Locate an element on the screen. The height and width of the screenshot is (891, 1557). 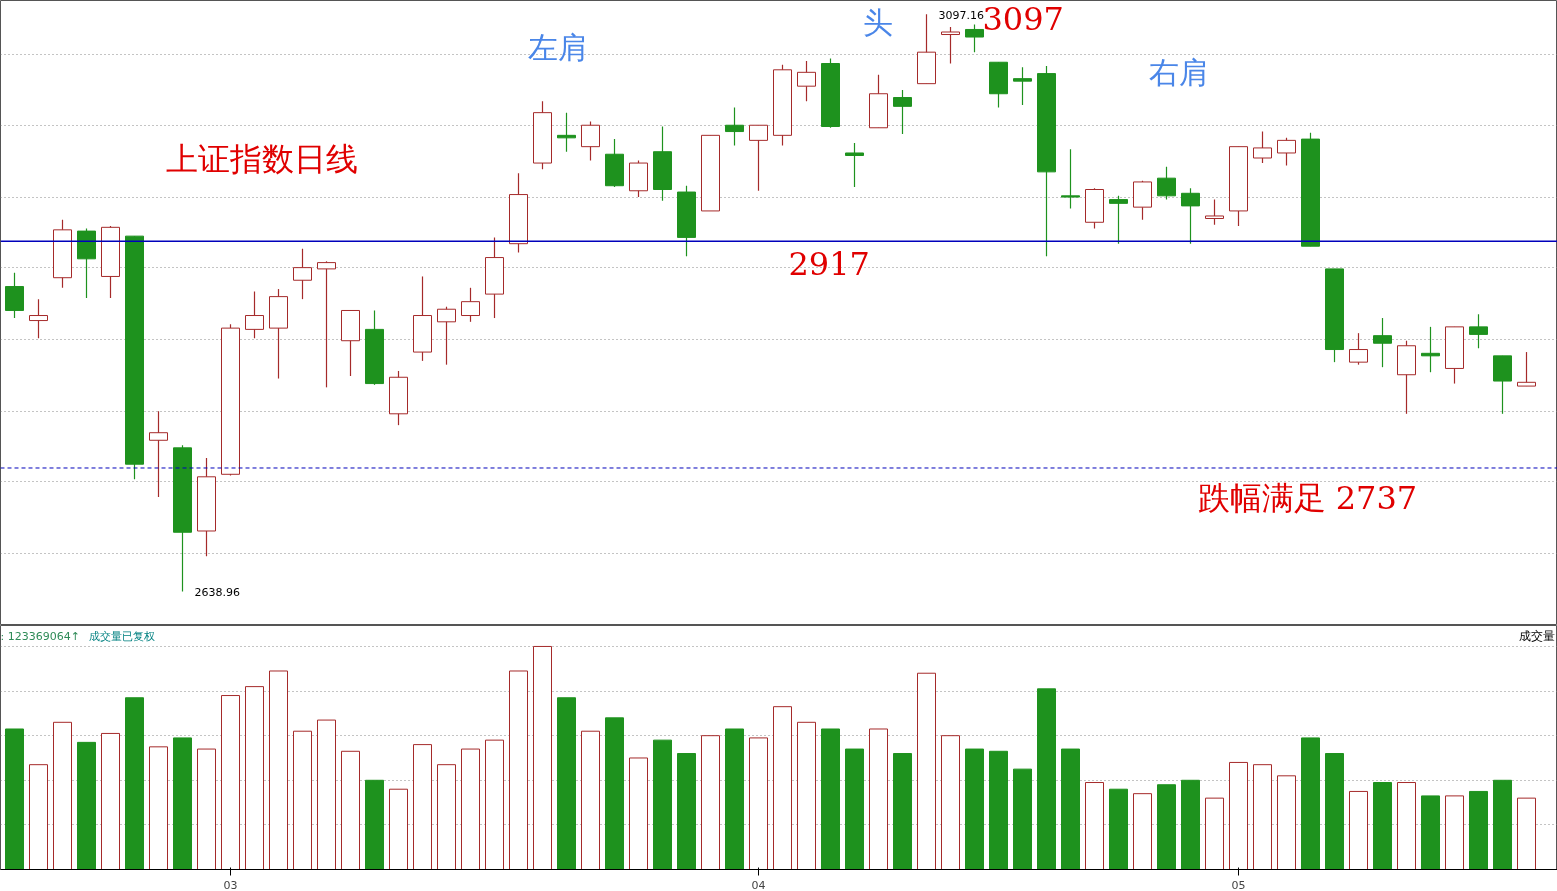
annotation: 左肩 is located at coordinates (557, 47).